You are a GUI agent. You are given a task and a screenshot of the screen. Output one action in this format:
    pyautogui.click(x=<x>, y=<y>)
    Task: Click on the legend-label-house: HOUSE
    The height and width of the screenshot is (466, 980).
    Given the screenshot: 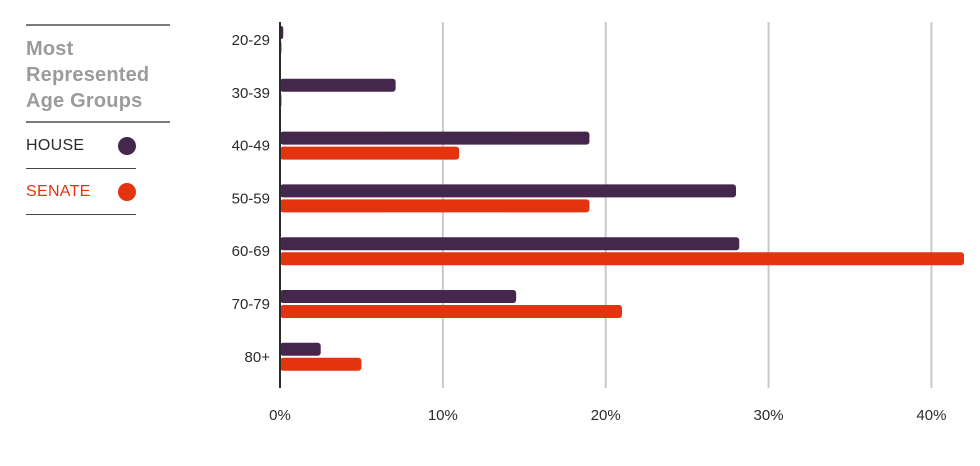 What is the action you would take?
    pyautogui.click(x=55, y=145)
    